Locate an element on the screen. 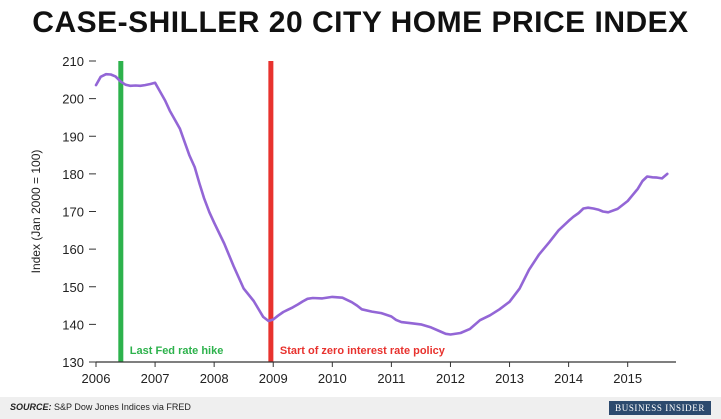 This screenshot has height=419, width=721. business-insider-logo: BUSINESS INSIDER is located at coordinates (660, 408).